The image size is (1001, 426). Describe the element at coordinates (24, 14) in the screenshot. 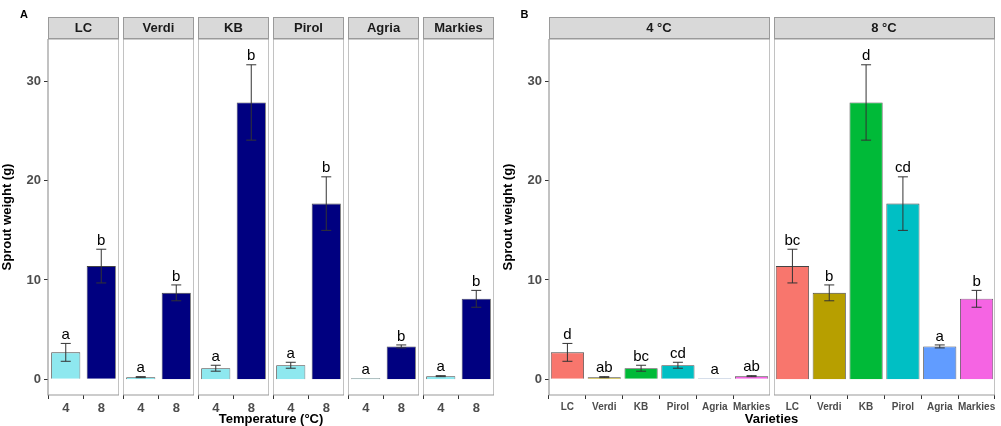

I see `text: A` at that location.